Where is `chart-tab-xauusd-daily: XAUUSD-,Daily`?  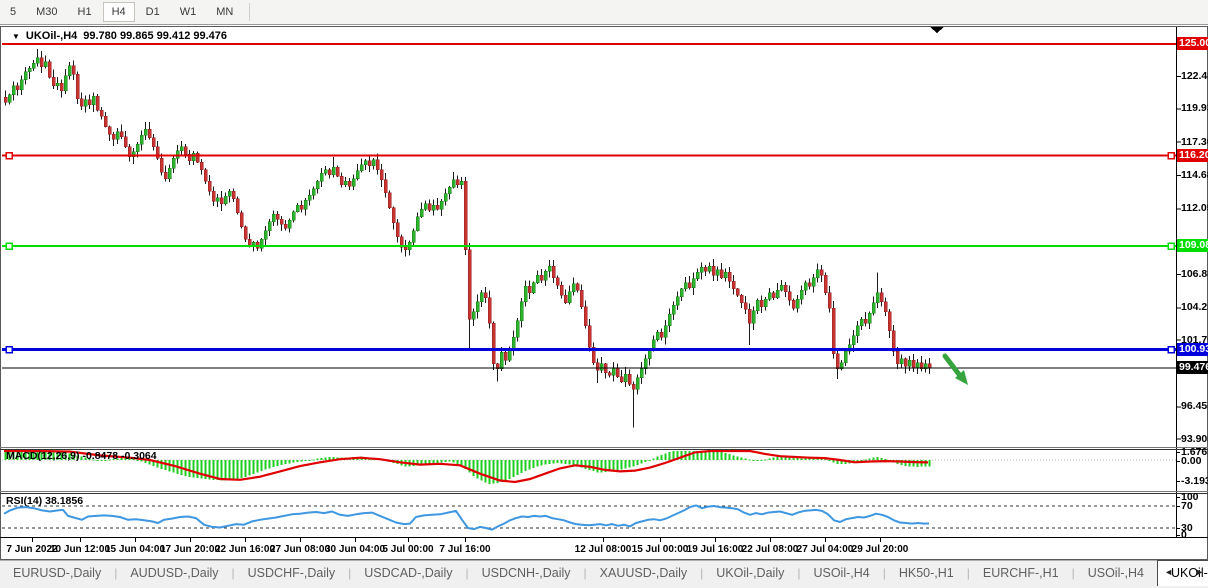
chart-tab-xauusd-daily: XAUUSD-,Daily is located at coordinates (643, 573).